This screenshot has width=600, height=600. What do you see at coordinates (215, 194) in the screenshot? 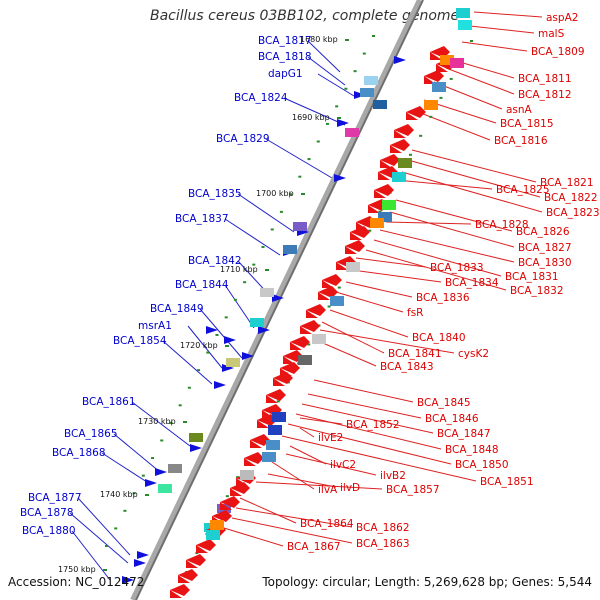
I see `gene-label-left: BCA_1835` at bounding box center [215, 194].